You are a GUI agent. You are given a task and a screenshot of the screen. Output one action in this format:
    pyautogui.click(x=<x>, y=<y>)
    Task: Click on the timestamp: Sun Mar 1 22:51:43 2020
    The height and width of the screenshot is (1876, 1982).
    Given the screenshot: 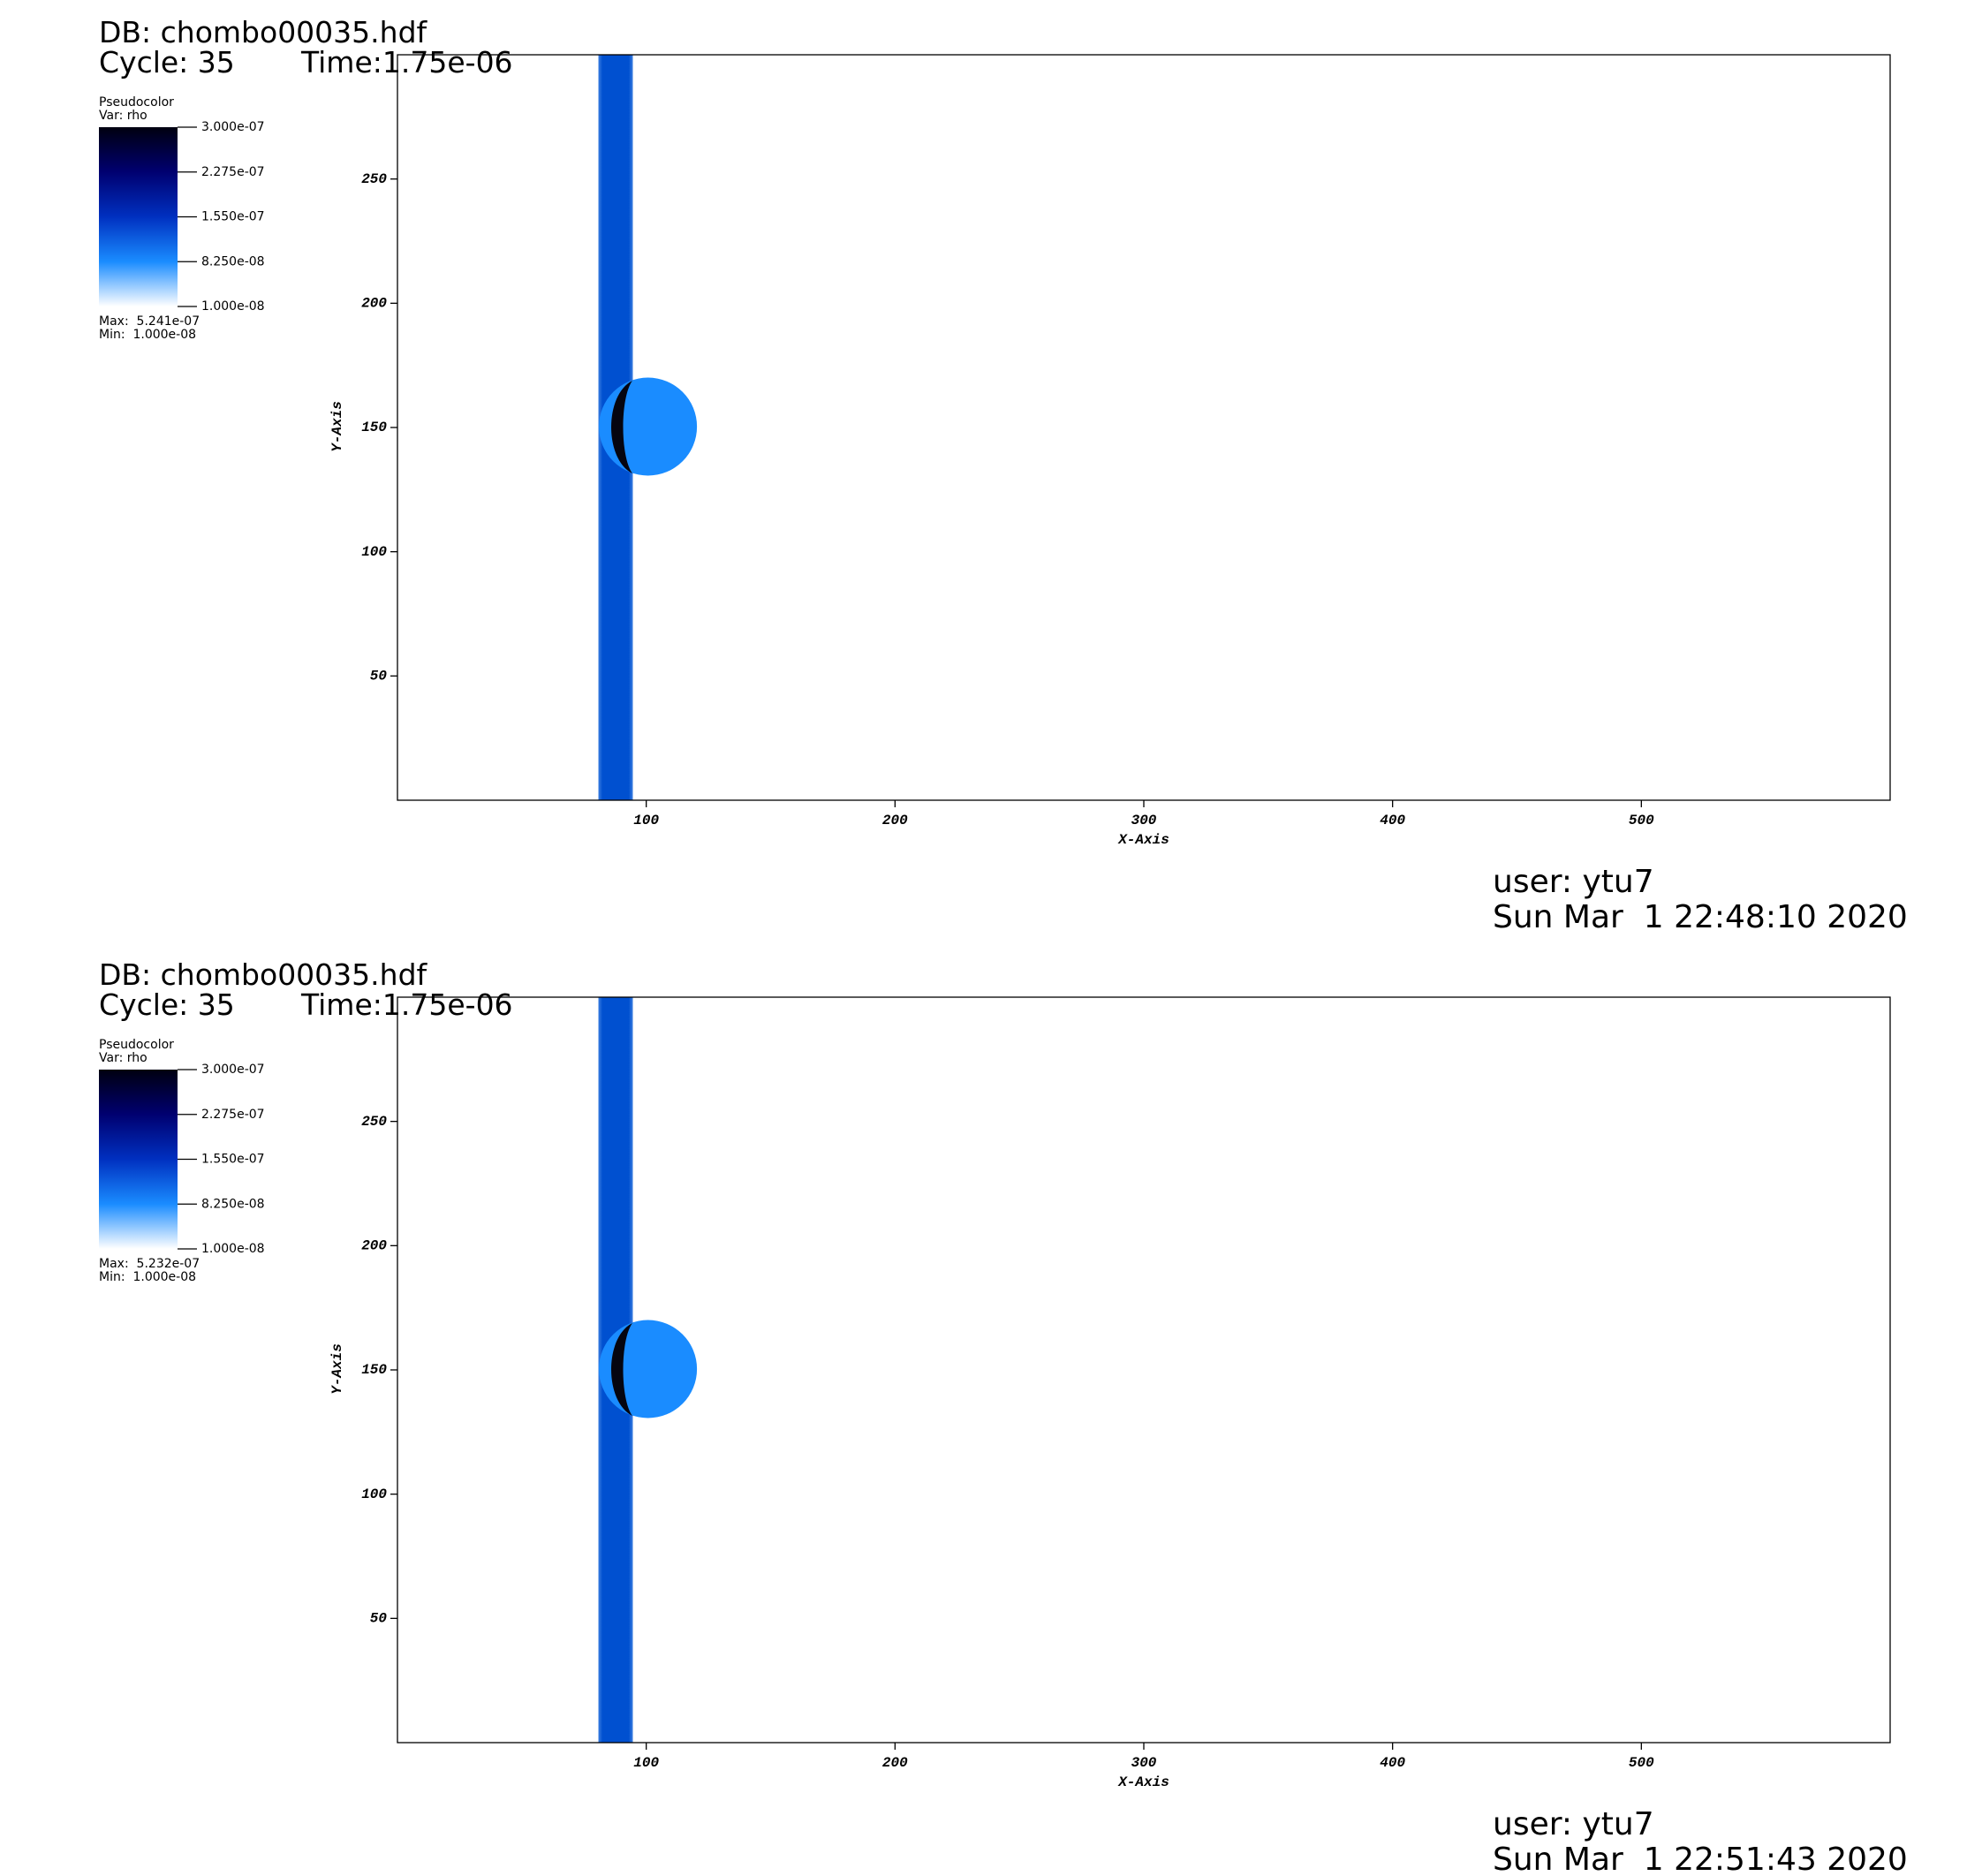 What is the action you would take?
    pyautogui.click(x=1701, y=1859)
    